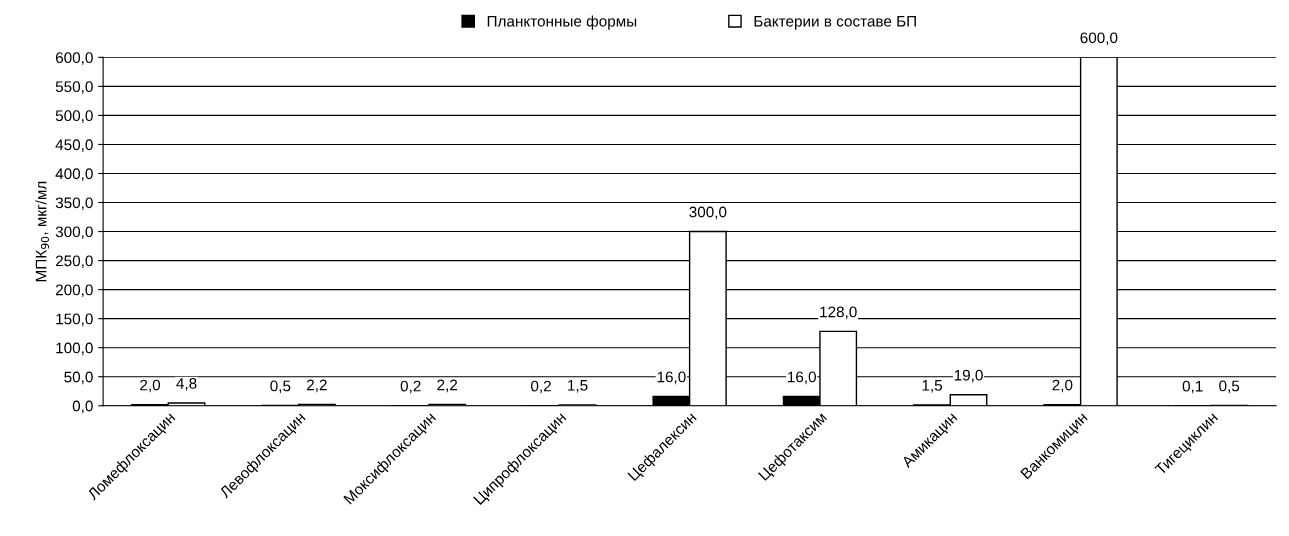  What do you see at coordinates (562, 22) in the screenshot?
I see `legend-label: Планктонные формы` at bounding box center [562, 22].